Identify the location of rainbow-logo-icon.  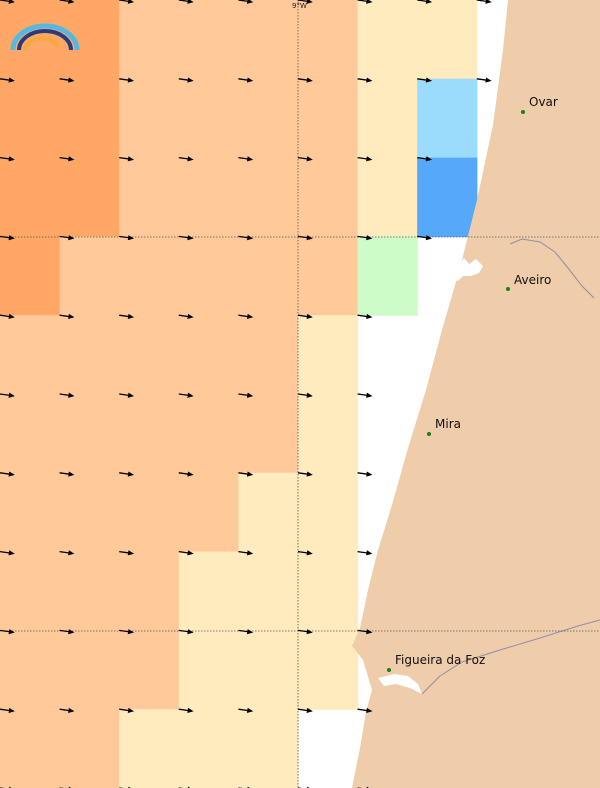
(45, 37).